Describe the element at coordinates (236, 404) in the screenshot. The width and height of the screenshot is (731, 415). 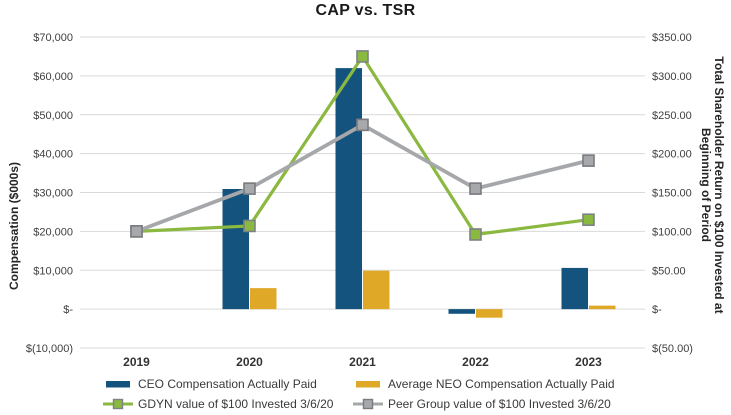
I see `legend-label-gdyn-tsr: GDYN value of $100 Invested 3/6/20` at that location.